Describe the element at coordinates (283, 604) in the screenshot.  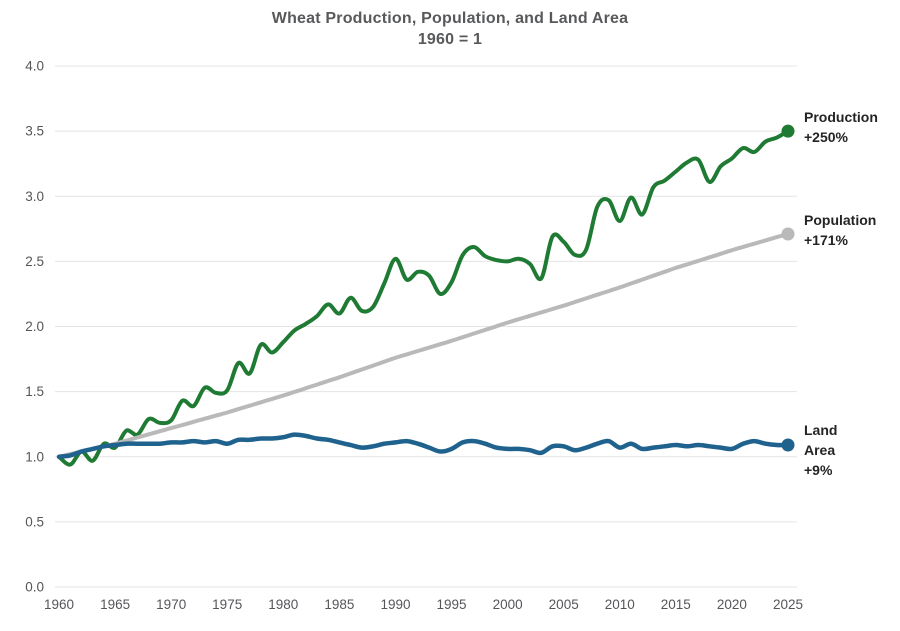
I see `x-tick-label: 1980` at that location.